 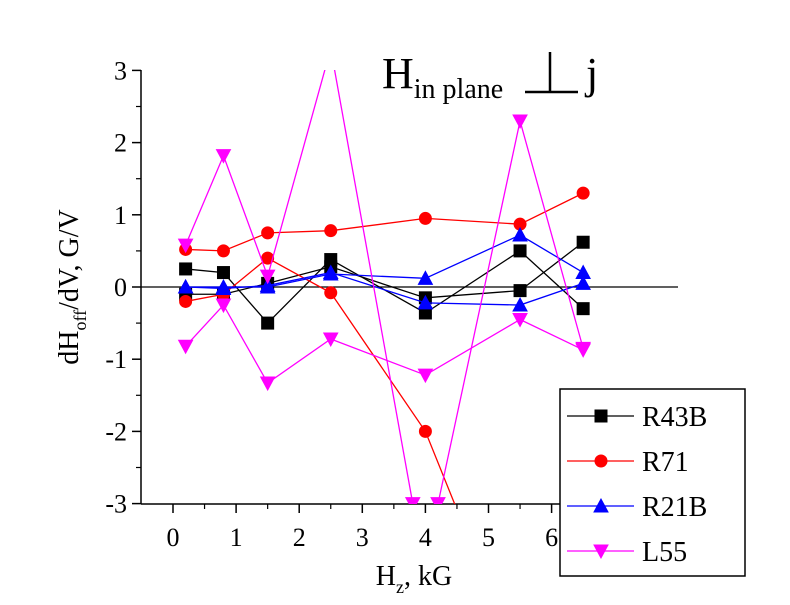 What do you see at coordinates (362, 537) in the screenshot?
I see `x-tick-label: 3` at bounding box center [362, 537].